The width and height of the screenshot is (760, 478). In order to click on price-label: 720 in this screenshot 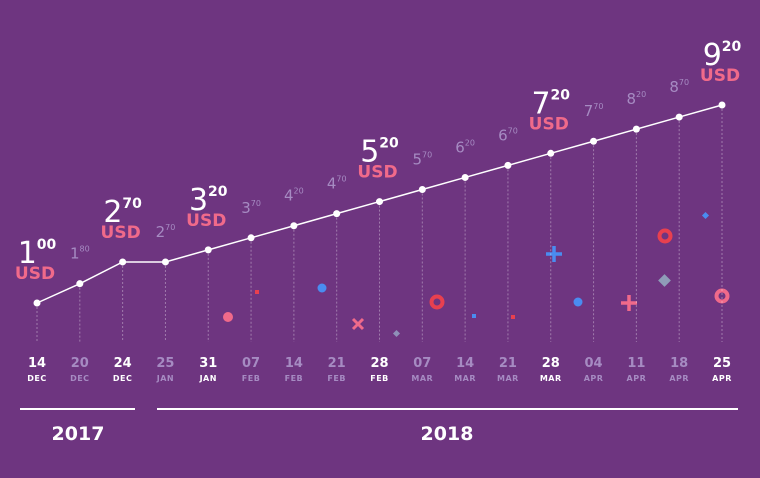, I will do `click(550, 103)`.